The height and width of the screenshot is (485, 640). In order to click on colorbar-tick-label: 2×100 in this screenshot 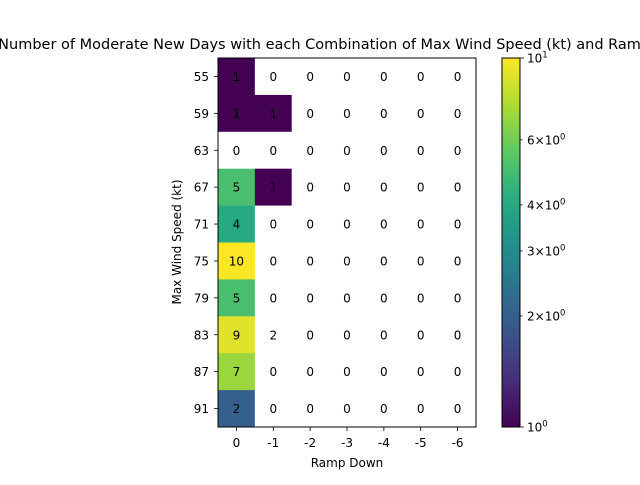, I will do `click(546, 315)`.